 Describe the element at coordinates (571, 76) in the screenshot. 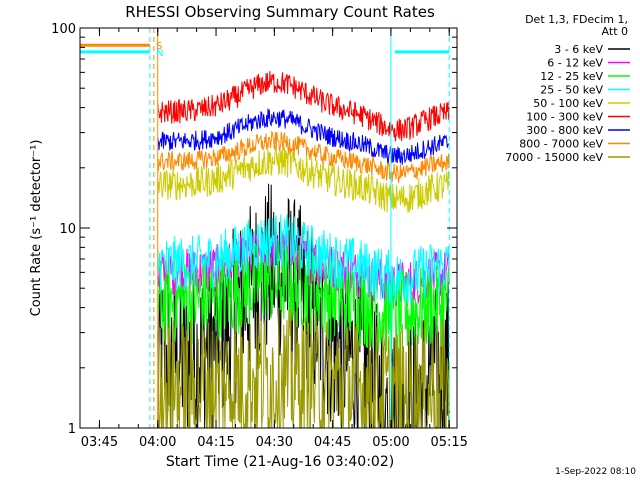

I see `legend-entry-2: 12 - 25 keV` at that location.